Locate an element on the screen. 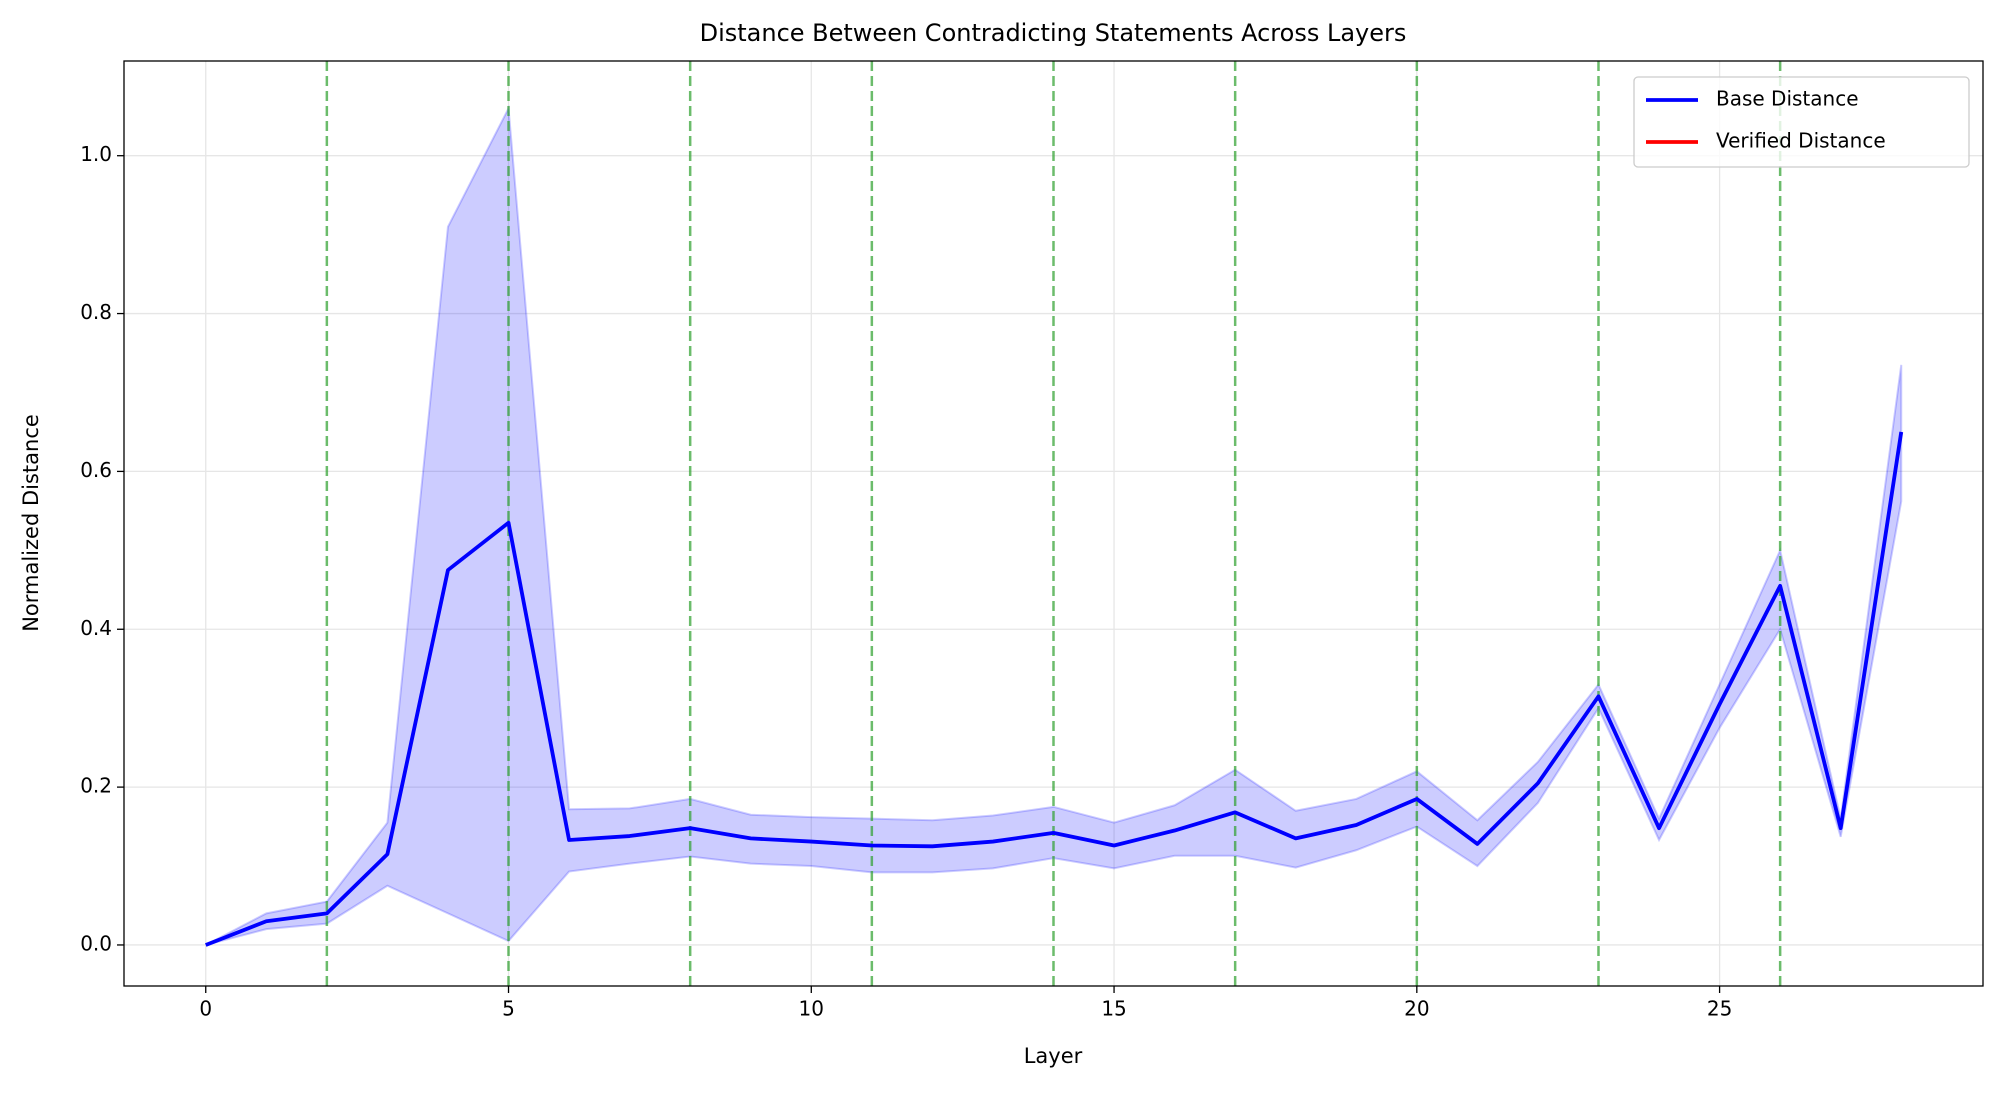 This screenshot has height=1093, width=2002. x-tick-label: 20 is located at coordinates (1416, 1009).